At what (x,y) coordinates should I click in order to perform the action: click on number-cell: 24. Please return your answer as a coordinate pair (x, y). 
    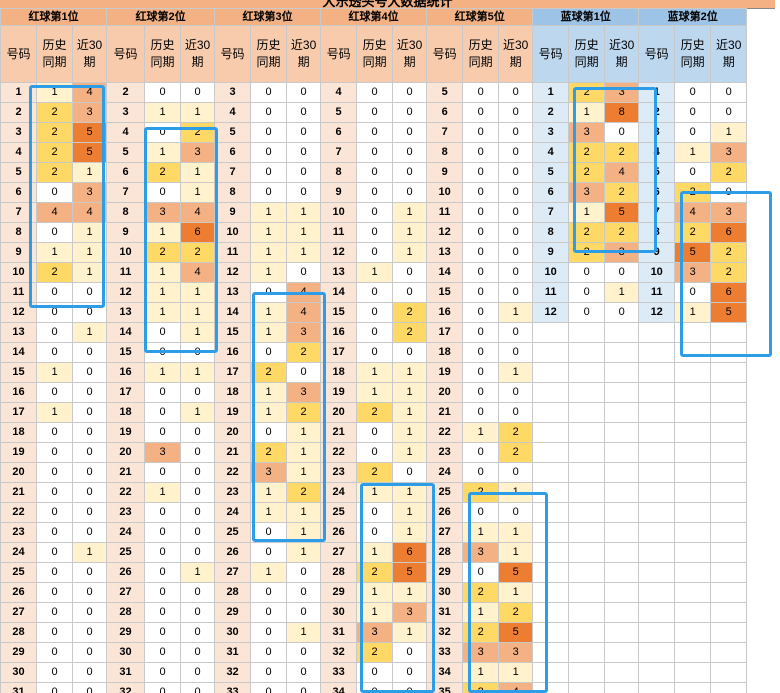
    Looking at the image, I should click on (126, 532).